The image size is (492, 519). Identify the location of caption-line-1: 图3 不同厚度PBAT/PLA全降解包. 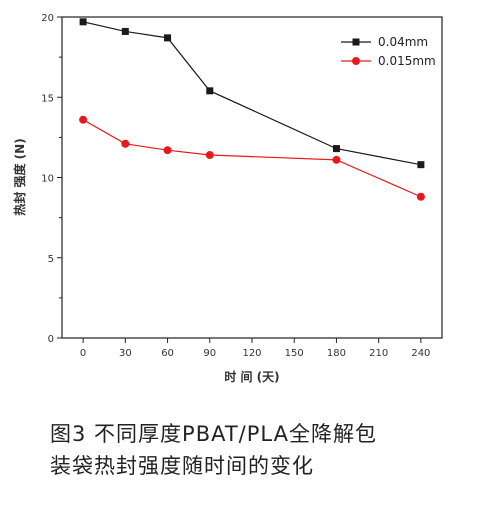
(213, 434).